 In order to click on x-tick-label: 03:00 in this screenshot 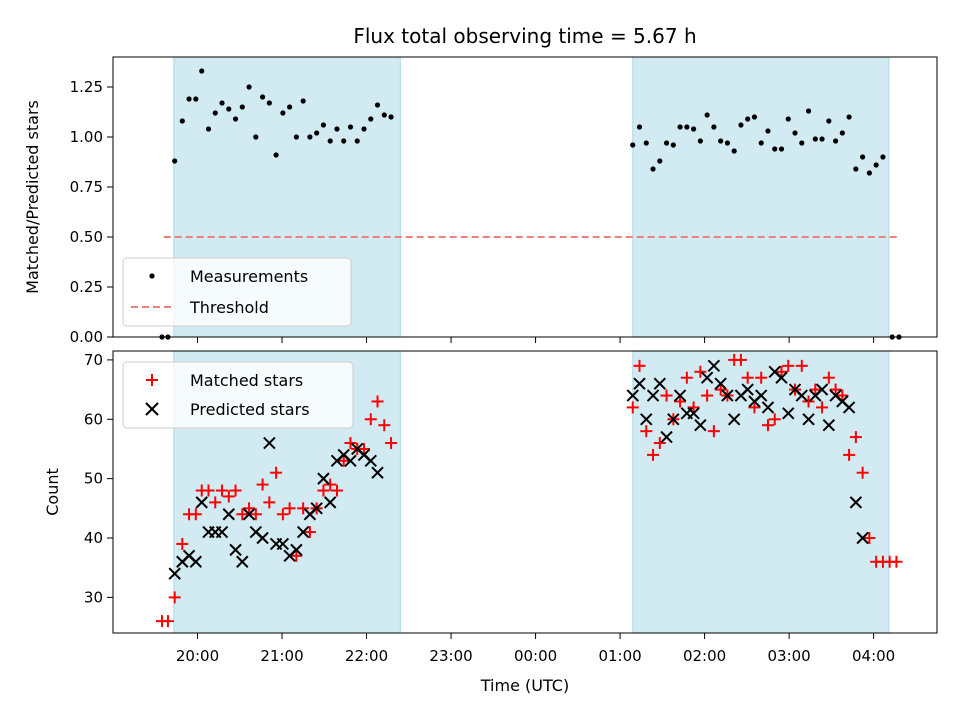, I will do `click(788, 656)`.